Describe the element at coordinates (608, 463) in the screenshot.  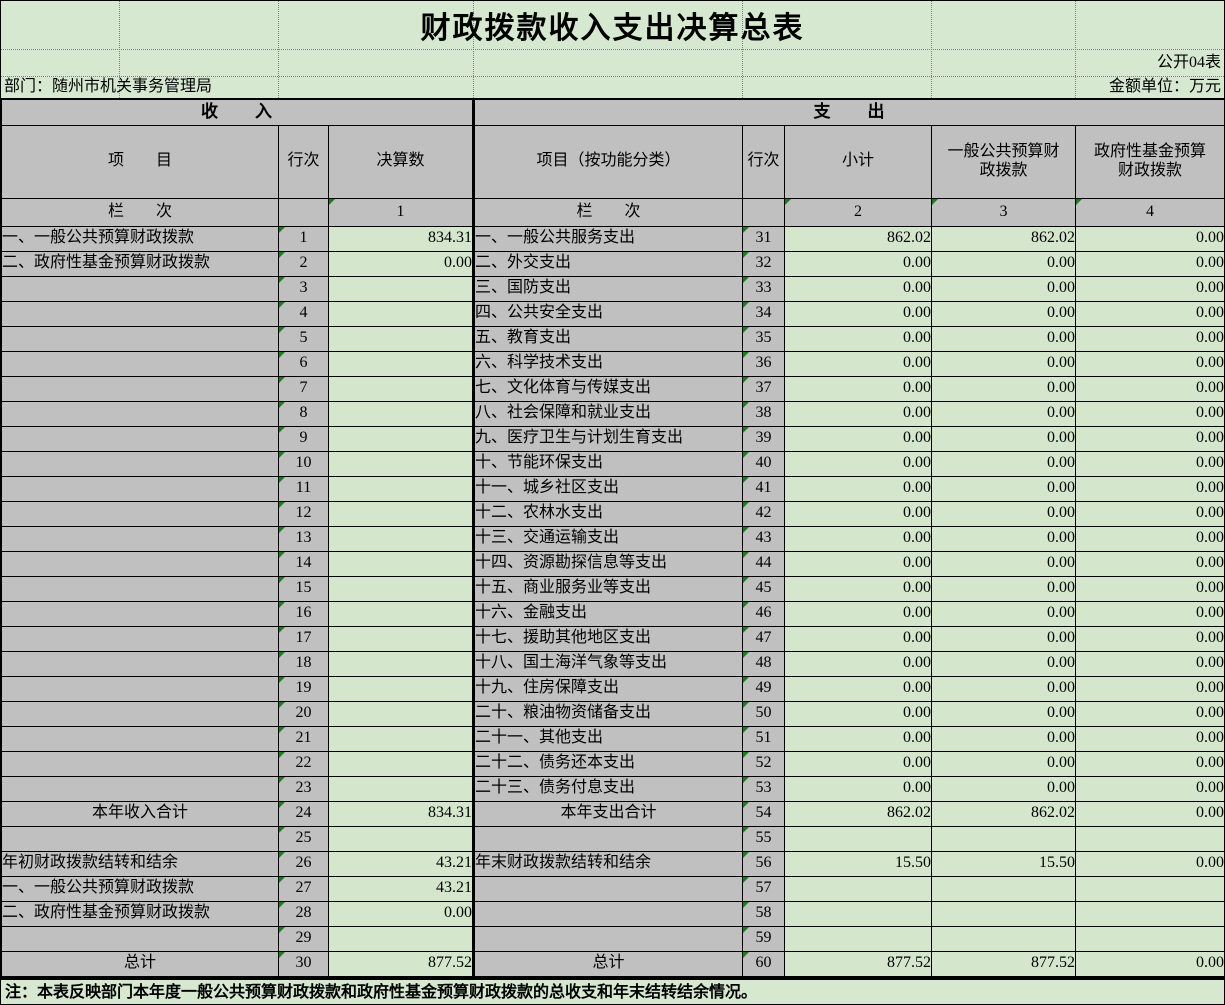
I see `expense-item-cell: 十、节能环保支出` at that location.